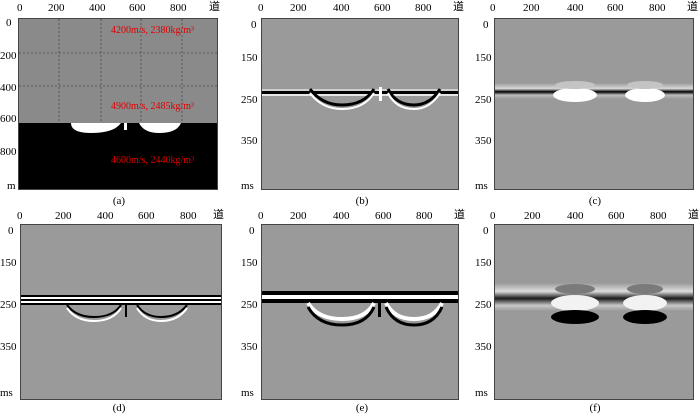 Image resolution: width=700 pixels, height=417 pixels. I want to click on upper-layer, so click(118, 71).